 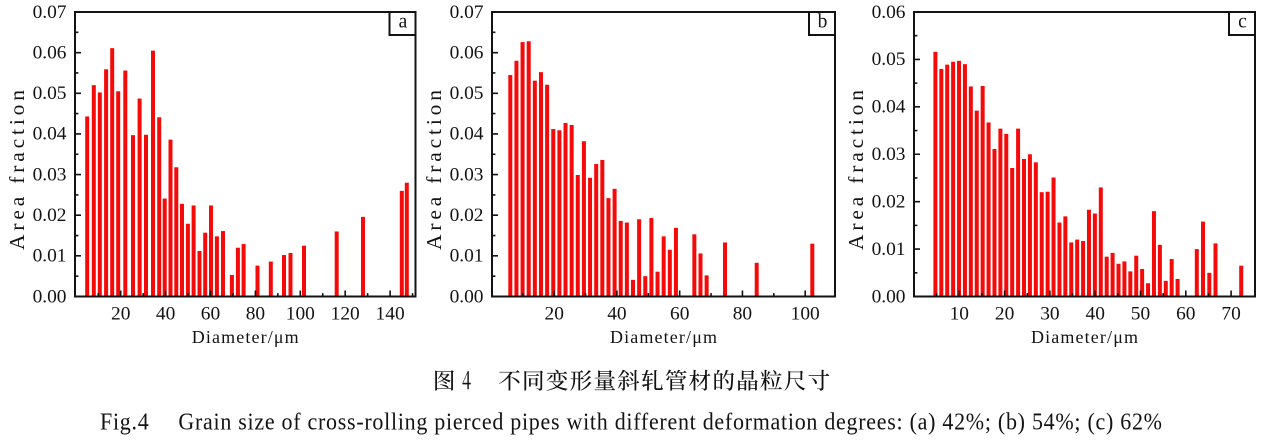 I want to click on svg-text: 120, so click(x=345, y=313).